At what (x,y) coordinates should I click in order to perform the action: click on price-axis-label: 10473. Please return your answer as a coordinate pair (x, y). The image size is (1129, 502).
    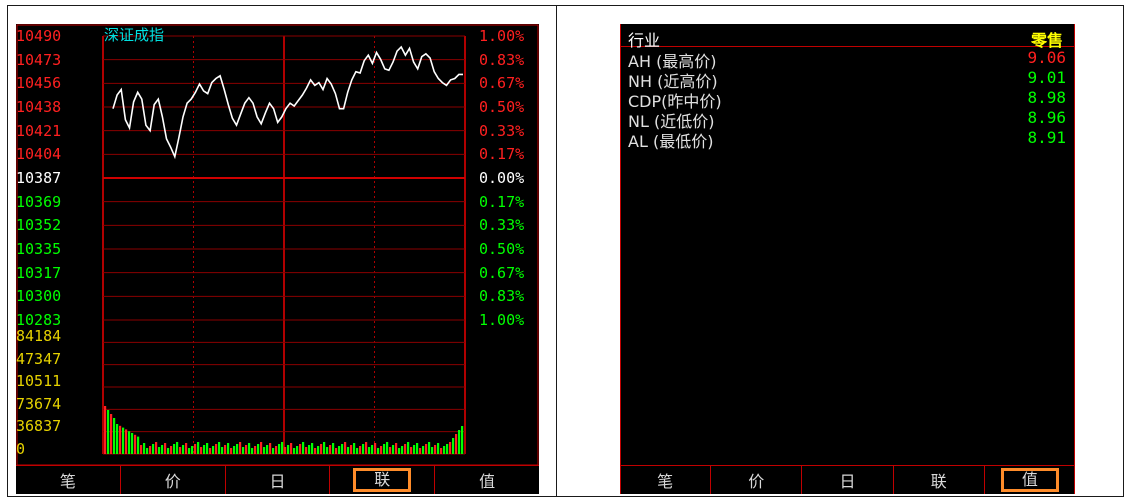
    Looking at the image, I should click on (39, 59).